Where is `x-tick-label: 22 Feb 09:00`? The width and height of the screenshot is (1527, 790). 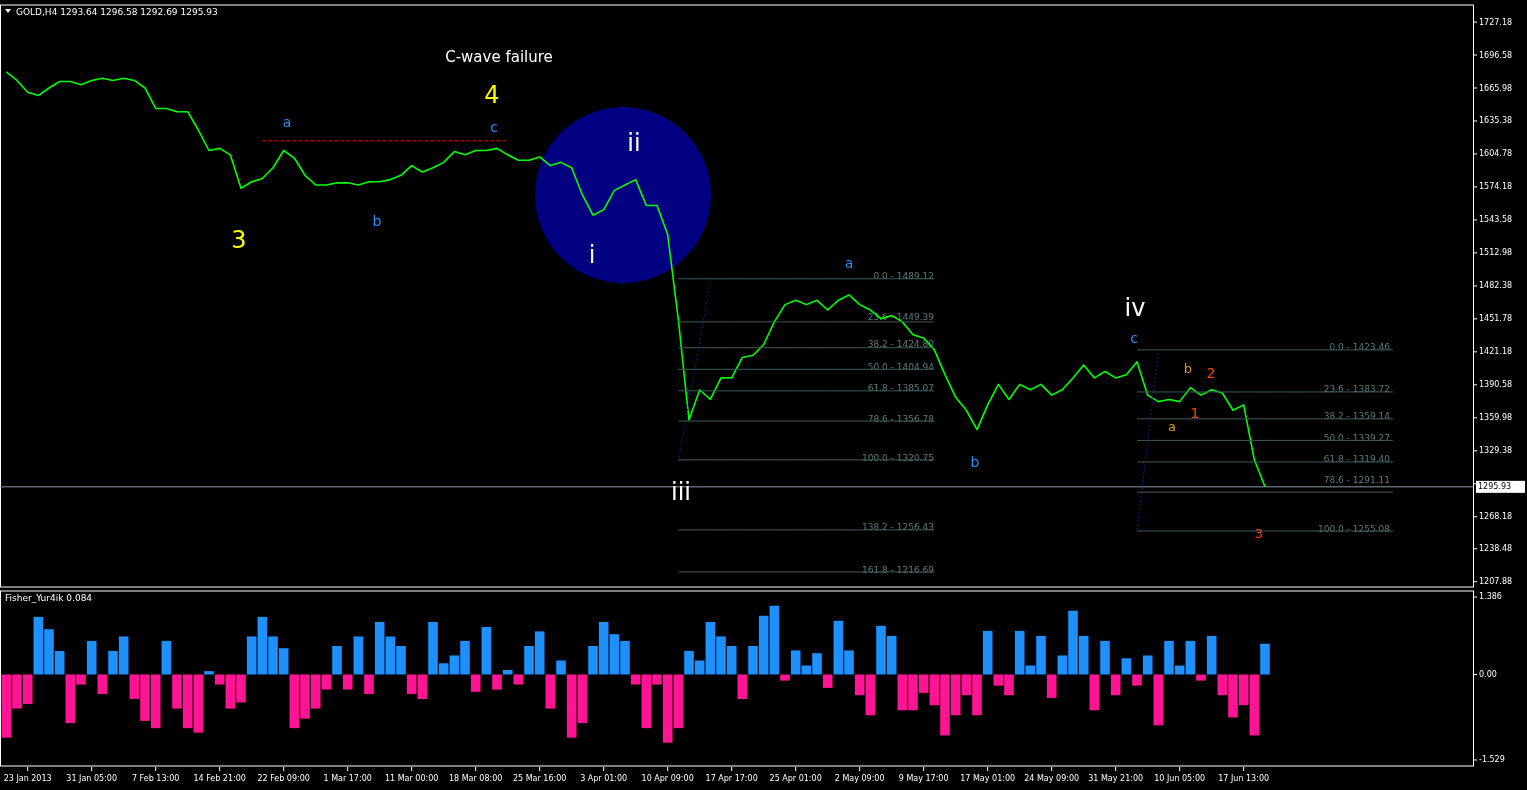 x-tick-label: 22 Feb 09:00 is located at coordinates (283, 778).